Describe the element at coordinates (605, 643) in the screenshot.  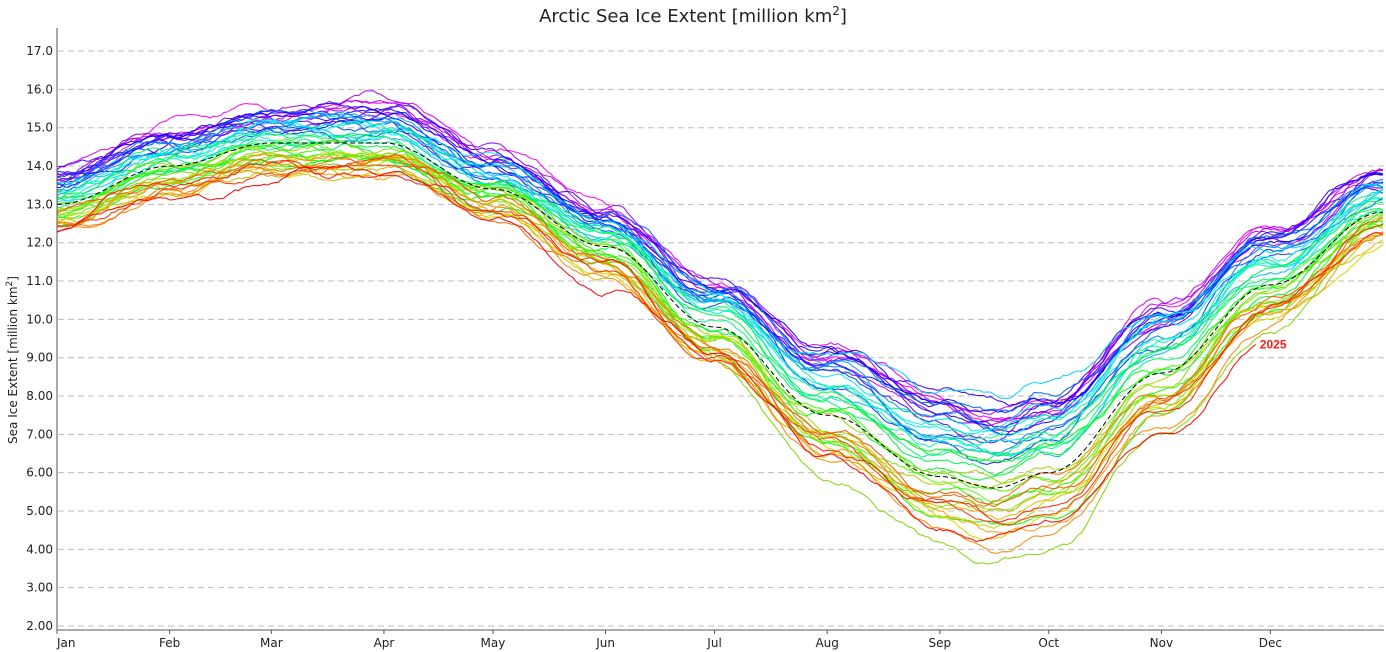
I see `x-tick-label: Jun` at that location.